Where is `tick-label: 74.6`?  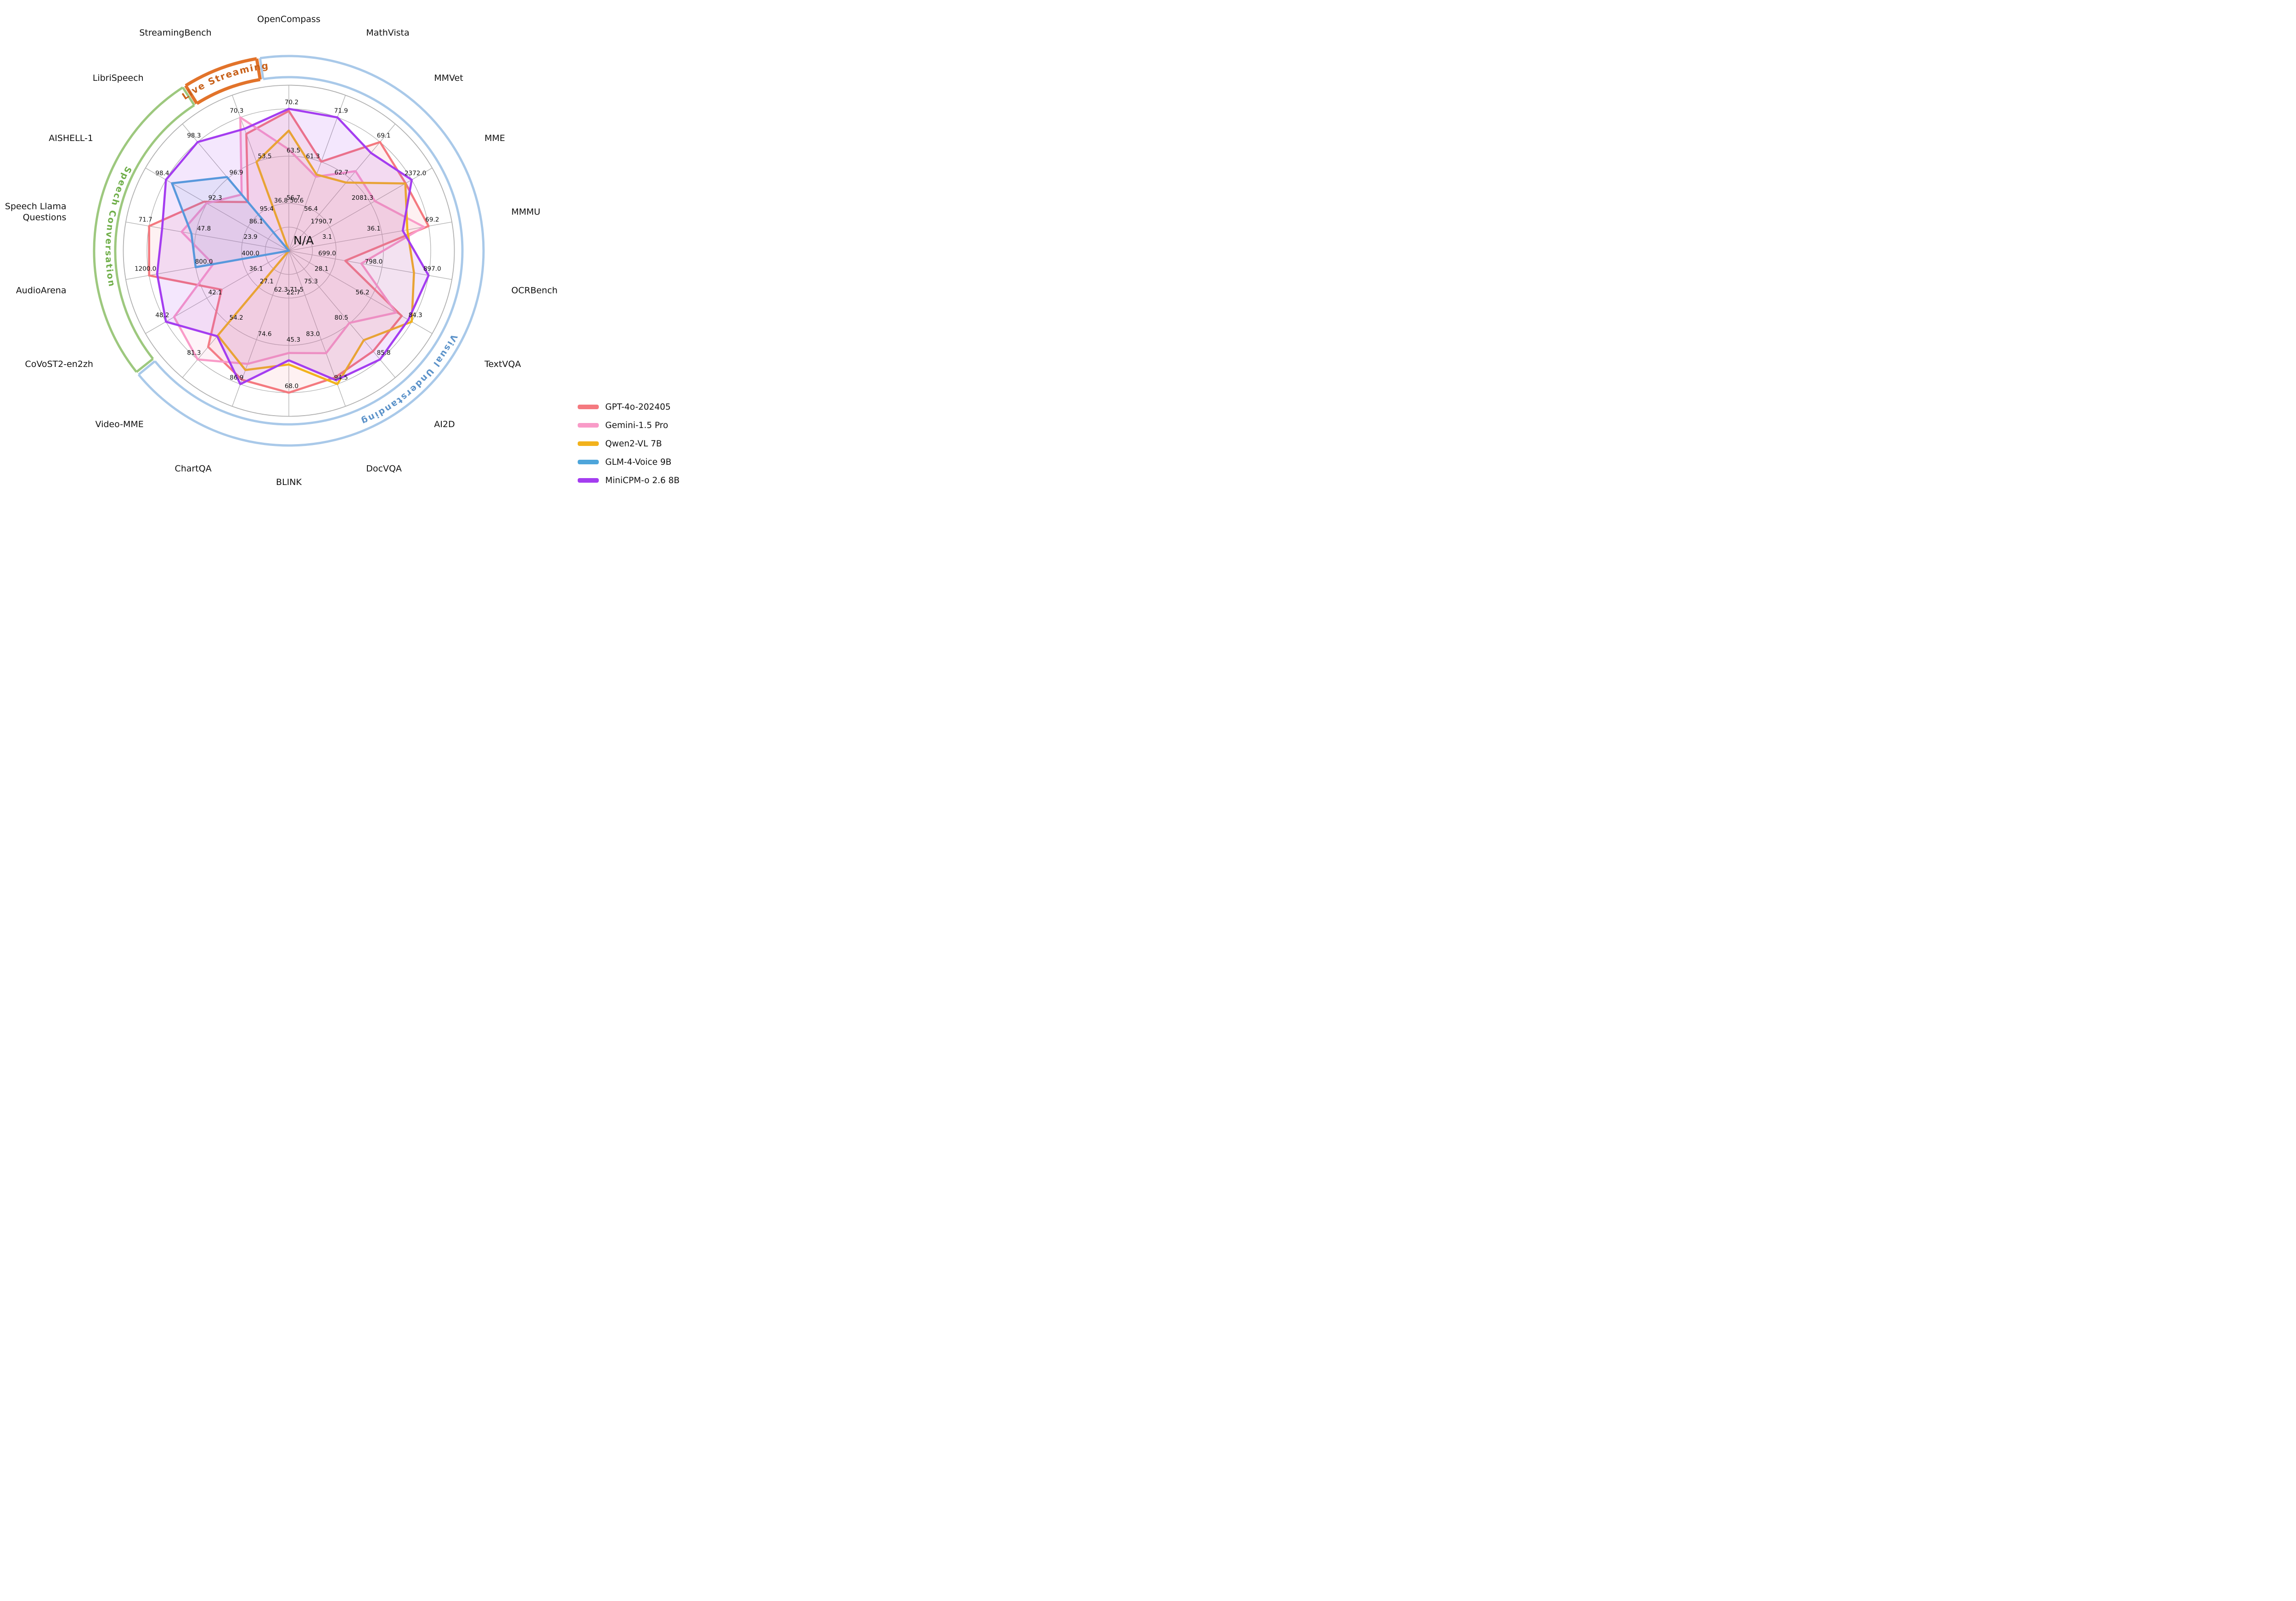 tick-label: 74.6 is located at coordinates (265, 334).